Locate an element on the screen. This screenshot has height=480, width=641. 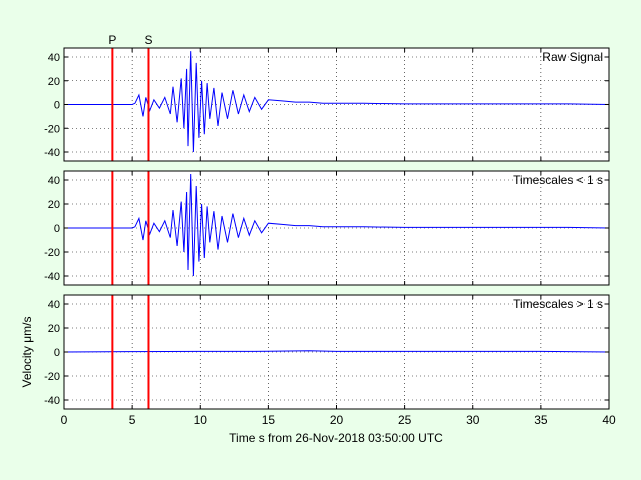
panel-label: Raw Signal is located at coordinates (572, 57).